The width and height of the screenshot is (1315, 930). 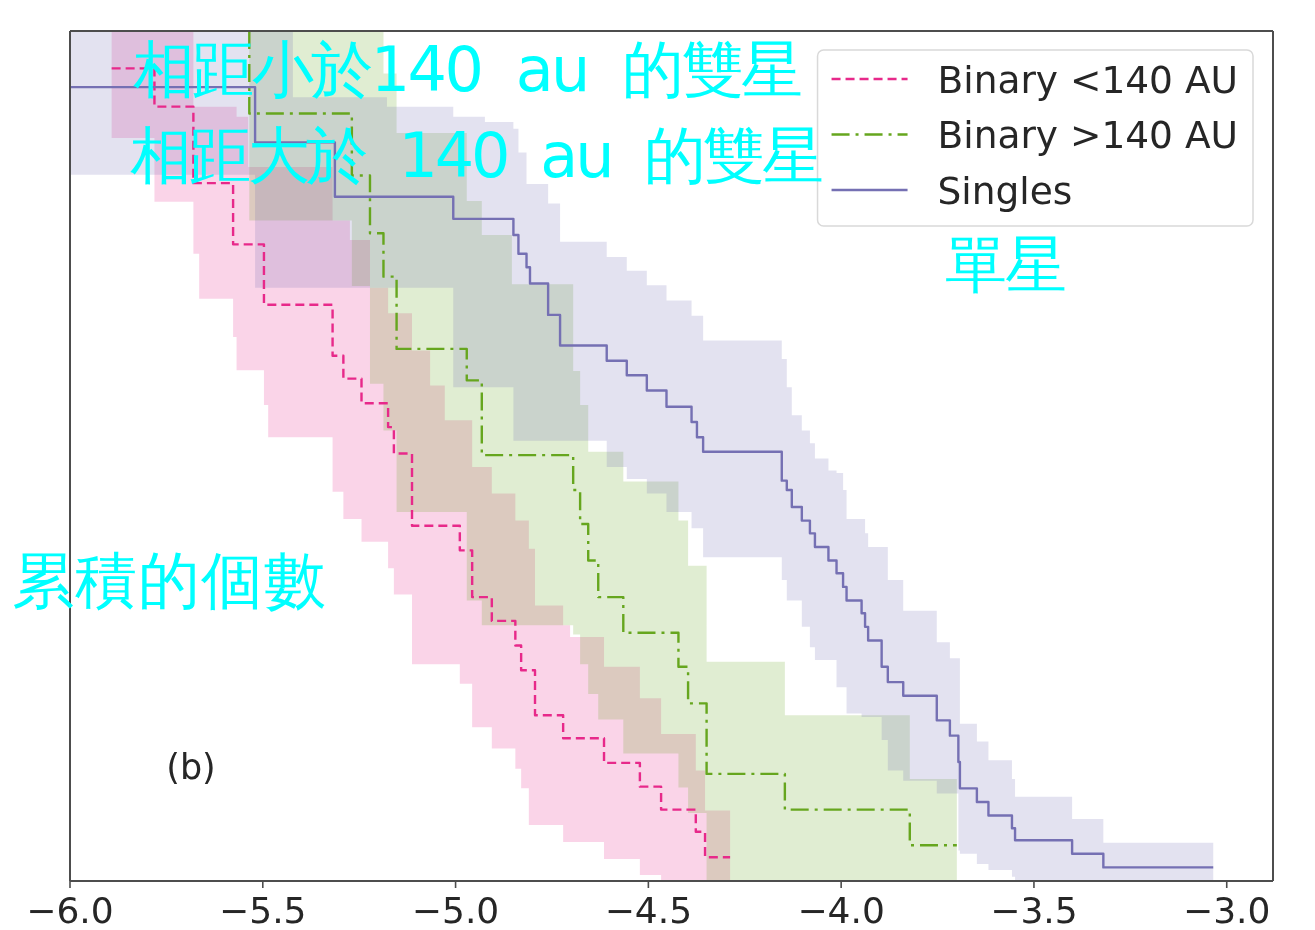 I want to click on x-tick-label: −6.0, so click(x=70, y=910).